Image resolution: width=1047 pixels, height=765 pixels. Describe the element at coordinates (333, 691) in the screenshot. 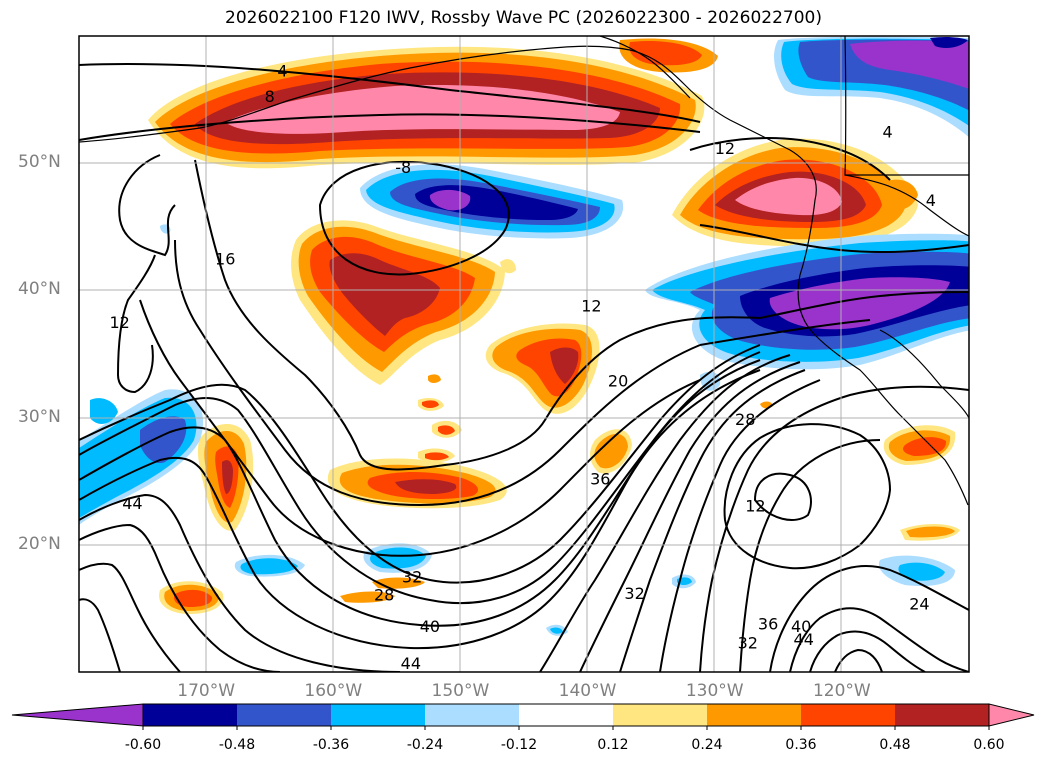

I see `lon-label: 160°W` at that location.